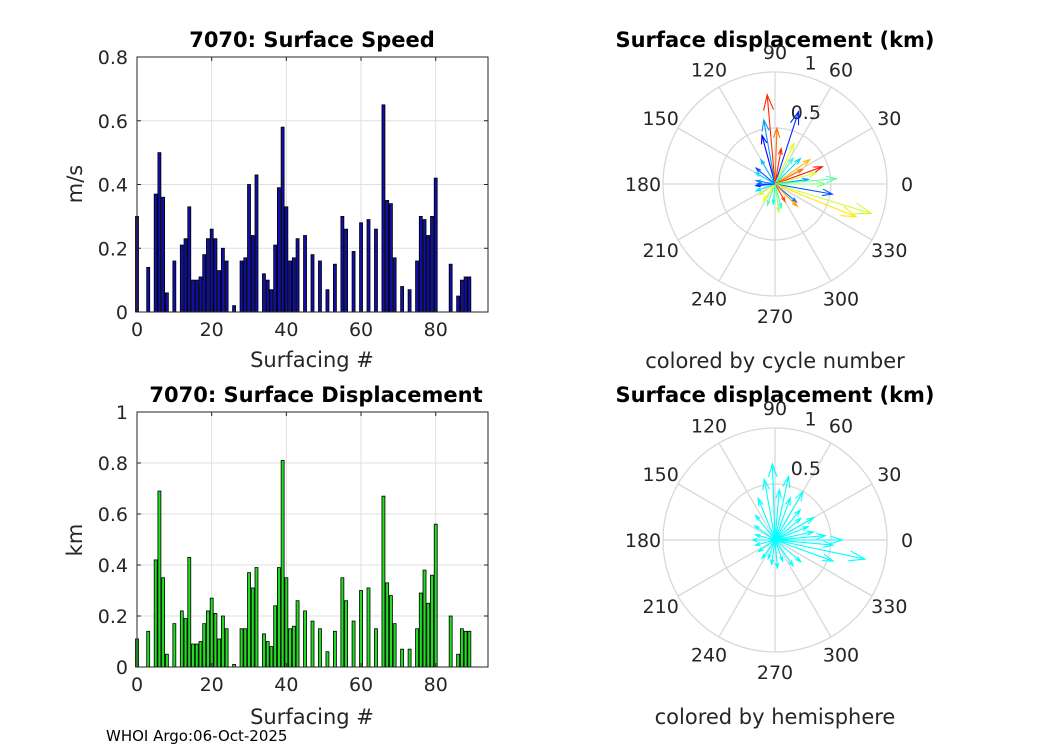 This screenshot has width=1050, height=750. What do you see at coordinates (810, 420) in the screenshot?
I see `polar2-rtick-label: 1` at bounding box center [810, 420].